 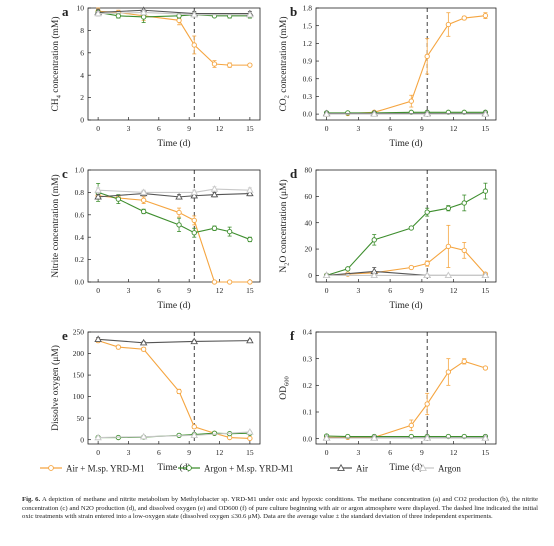 What do you see at coordinates (174, 340) in the screenshot?
I see `series-air` at bounding box center [174, 340].